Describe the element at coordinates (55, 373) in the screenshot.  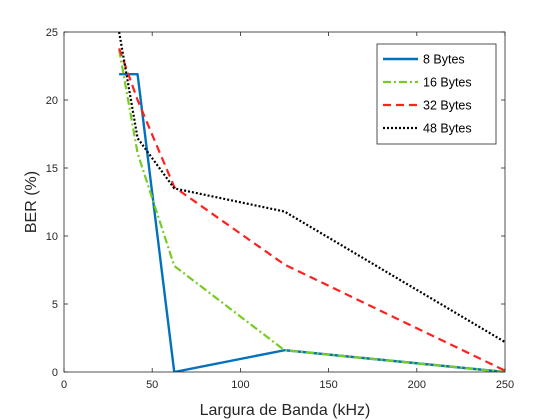
I see `y-tick-label: 0` at that location.